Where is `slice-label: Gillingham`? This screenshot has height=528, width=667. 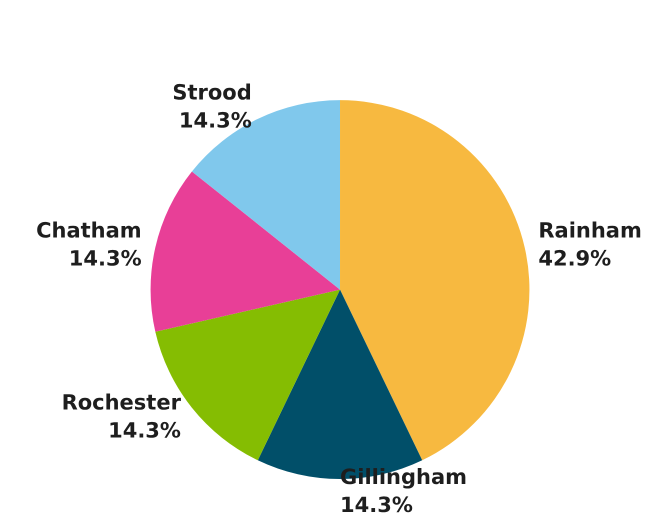 slice-label: Gillingham is located at coordinates (404, 477).